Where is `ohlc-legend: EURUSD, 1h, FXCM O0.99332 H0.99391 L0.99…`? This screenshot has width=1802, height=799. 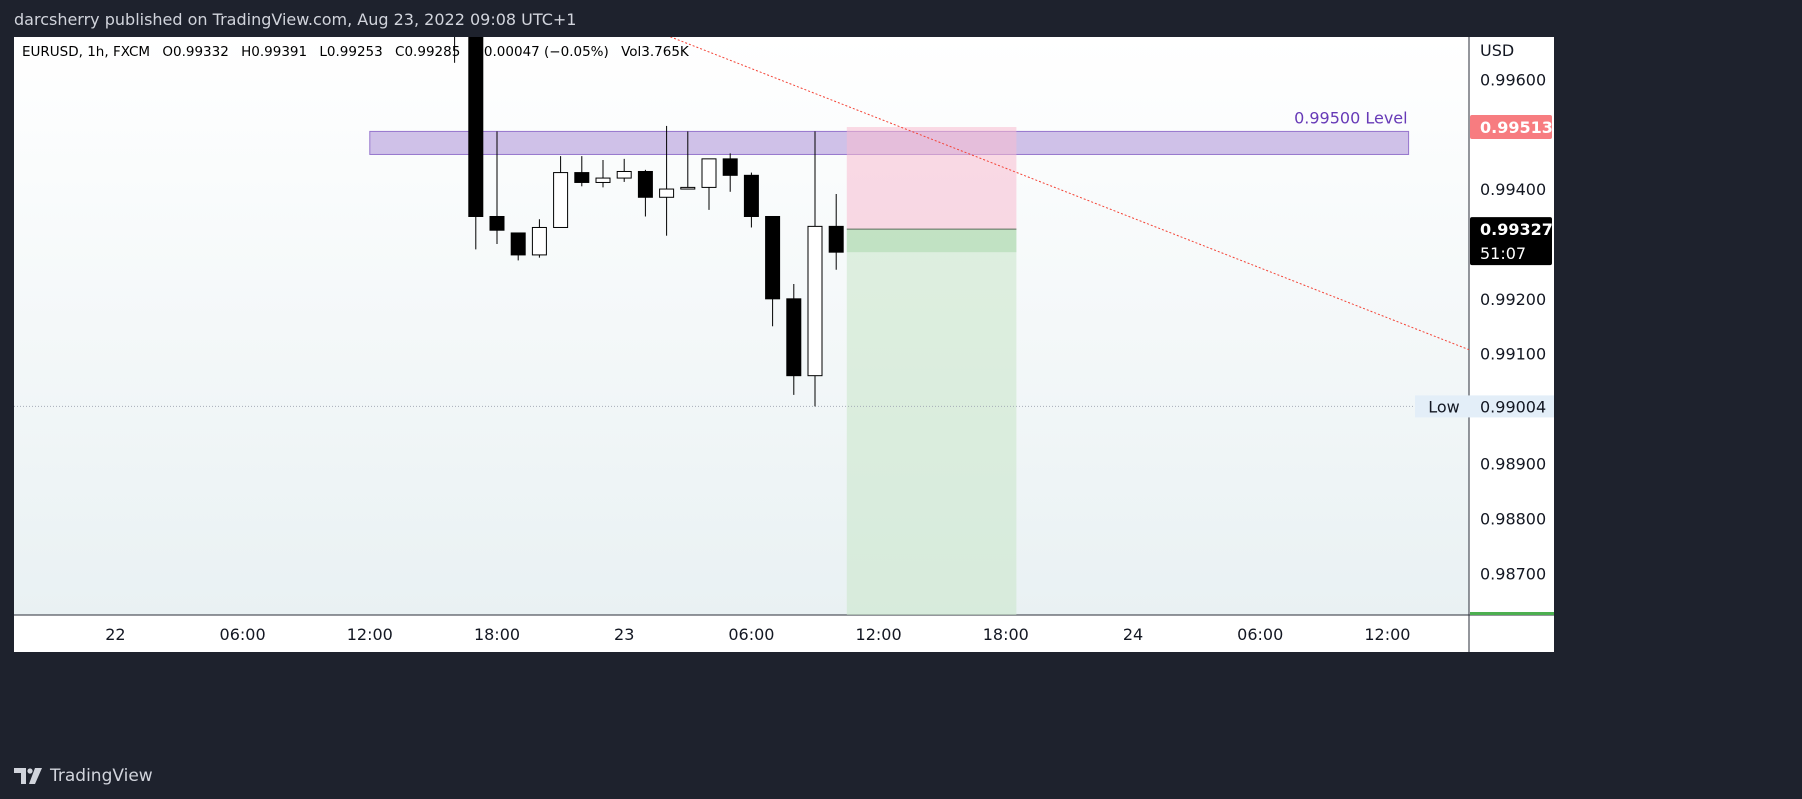
ohlc-legend: EURUSD, 1h, FXCM O0.99332 H0.99391 L0.99… is located at coordinates (356, 52).